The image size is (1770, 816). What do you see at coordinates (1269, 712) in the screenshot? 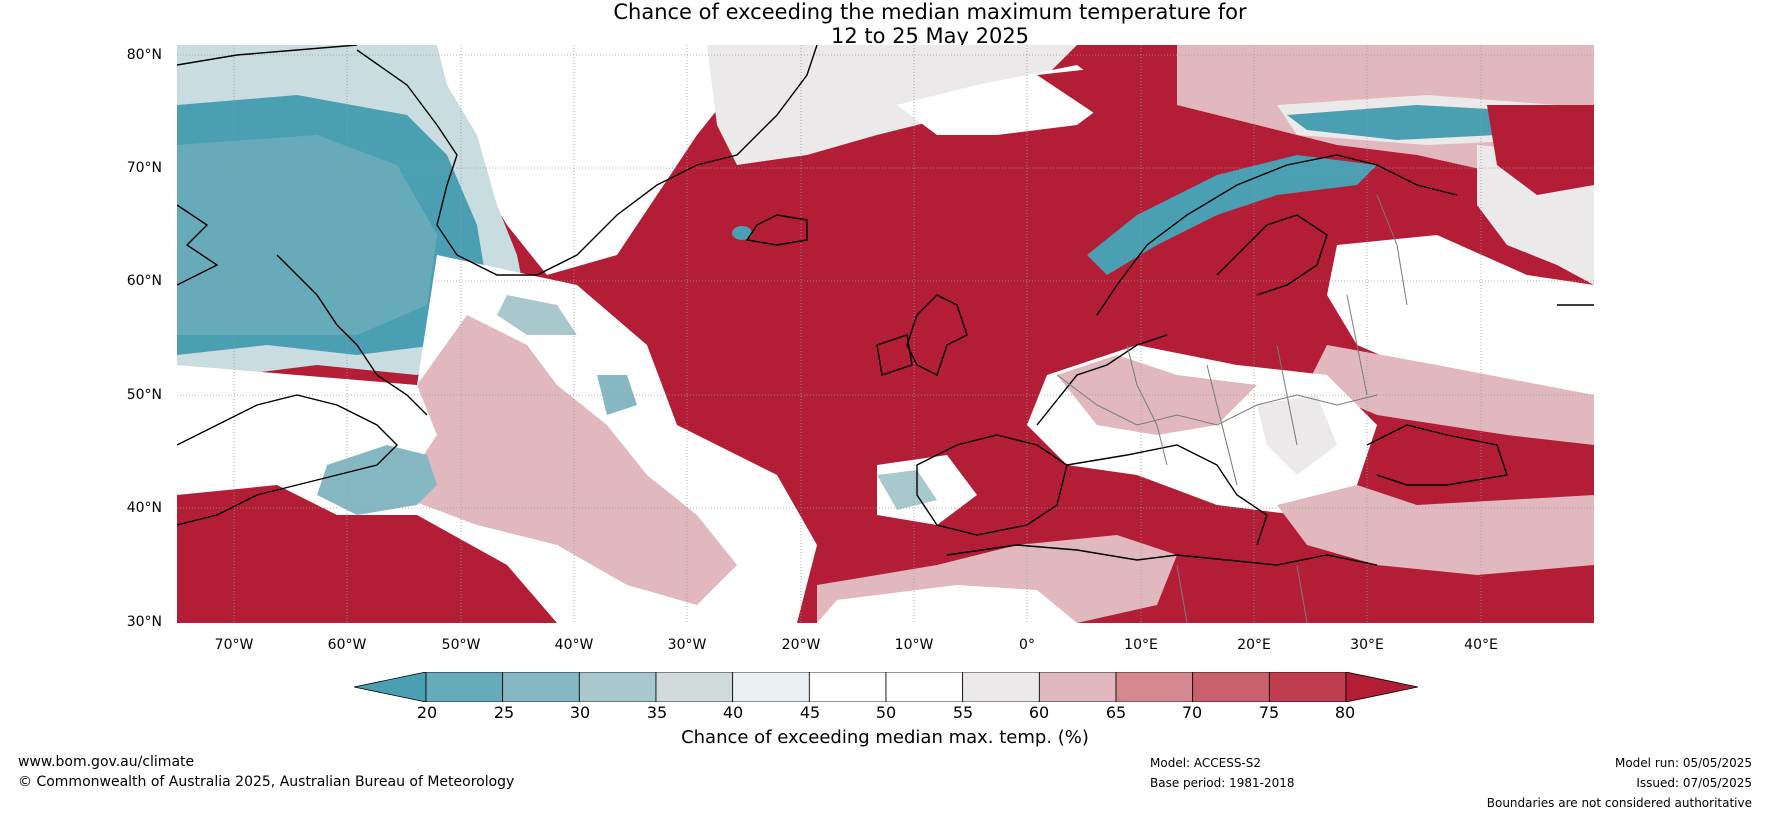
I see `colorbar-tick-75: 75` at bounding box center [1269, 712].